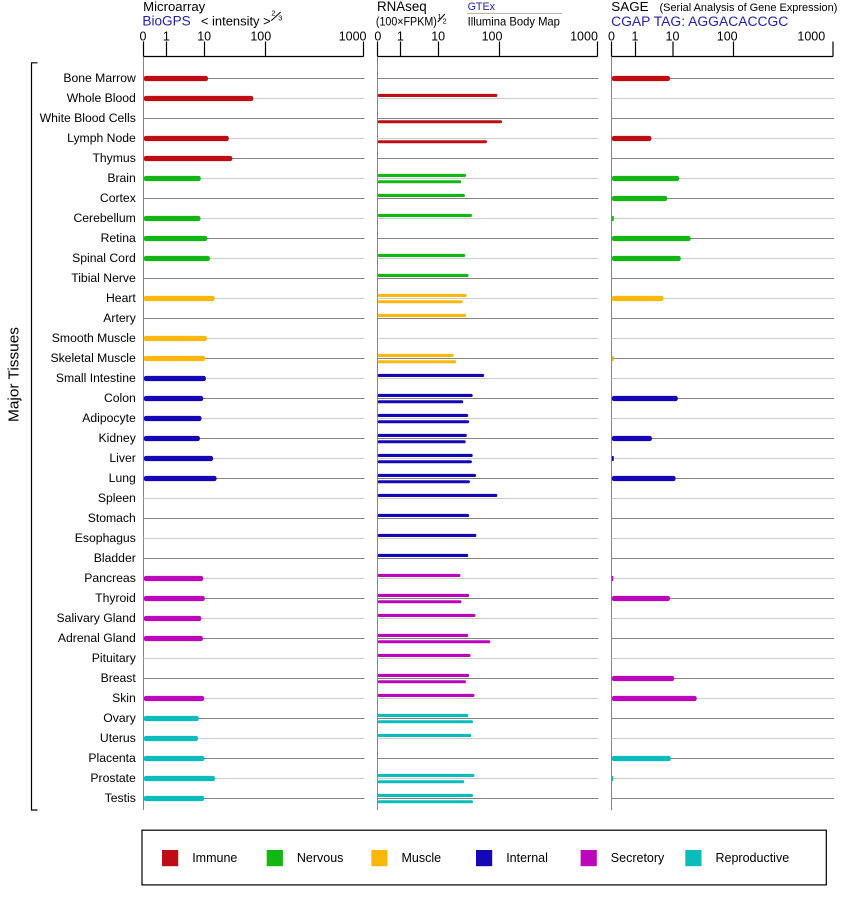  What do you see at coordinates (121, 298) in the screenshot?
I see `svg-text: Heart` at bounding box center [121, 298].